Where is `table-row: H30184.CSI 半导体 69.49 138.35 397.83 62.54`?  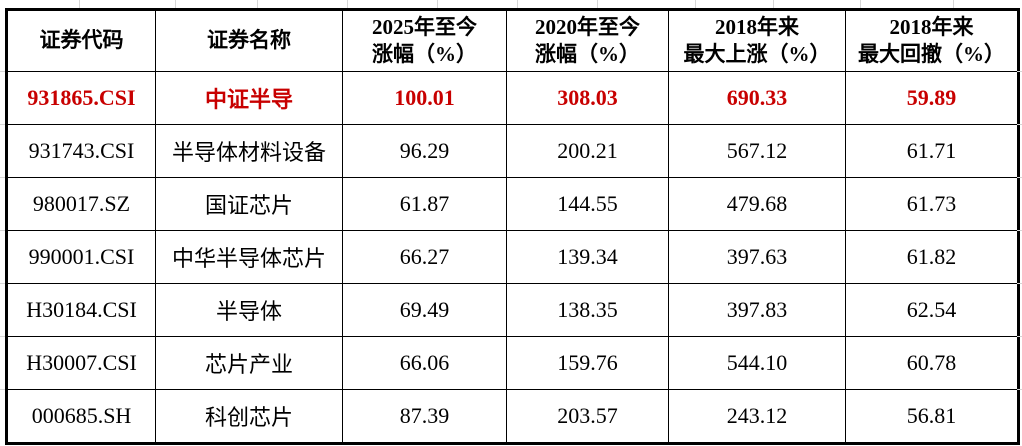
table-row: H30184.CSI 半导体 69.49 138.35 397.83 62.54 is located at coordinates (512, 310).